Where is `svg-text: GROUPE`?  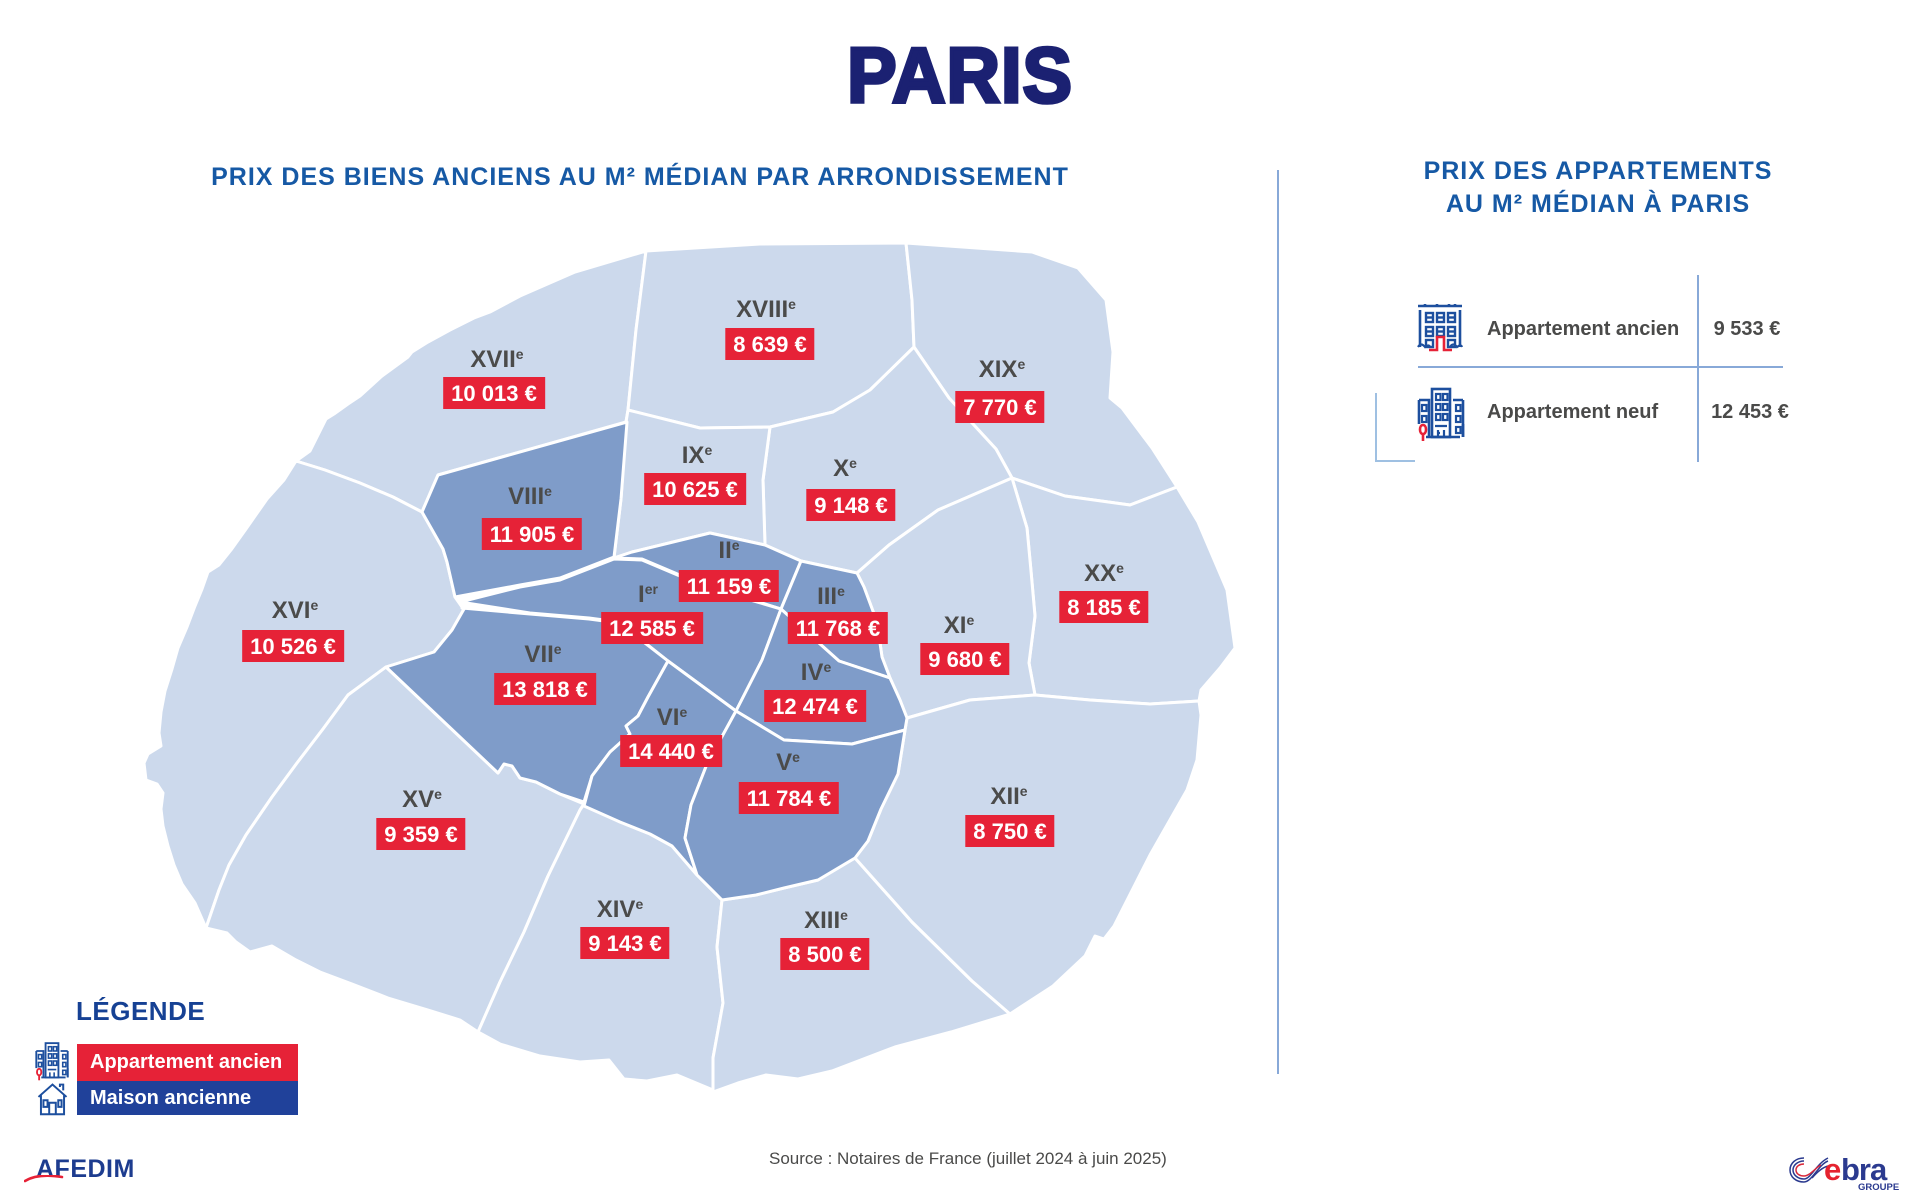 svg-text: GROUPE is located at coordinates (1878, 1187).